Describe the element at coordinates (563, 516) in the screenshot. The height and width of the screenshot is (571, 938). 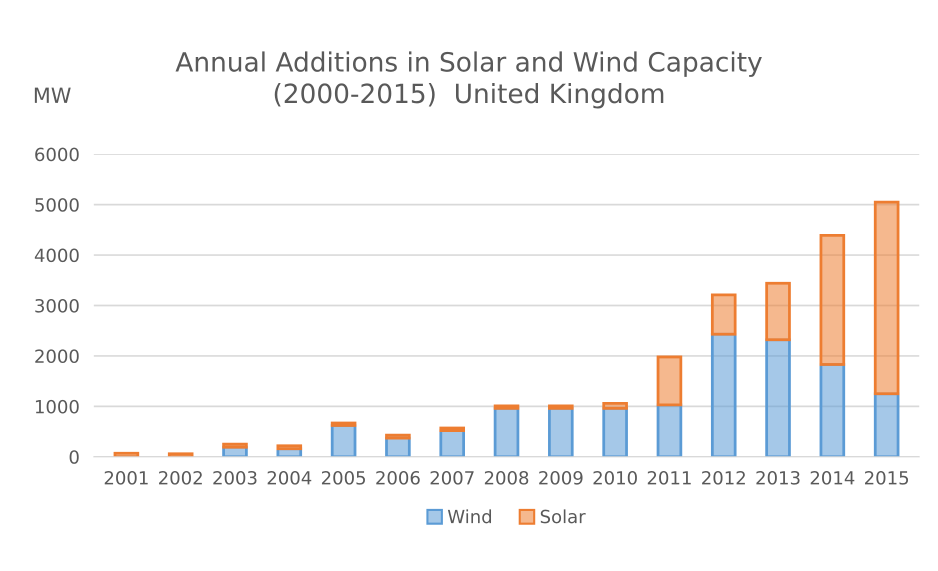
I see `legend-label: Solar` at that location.